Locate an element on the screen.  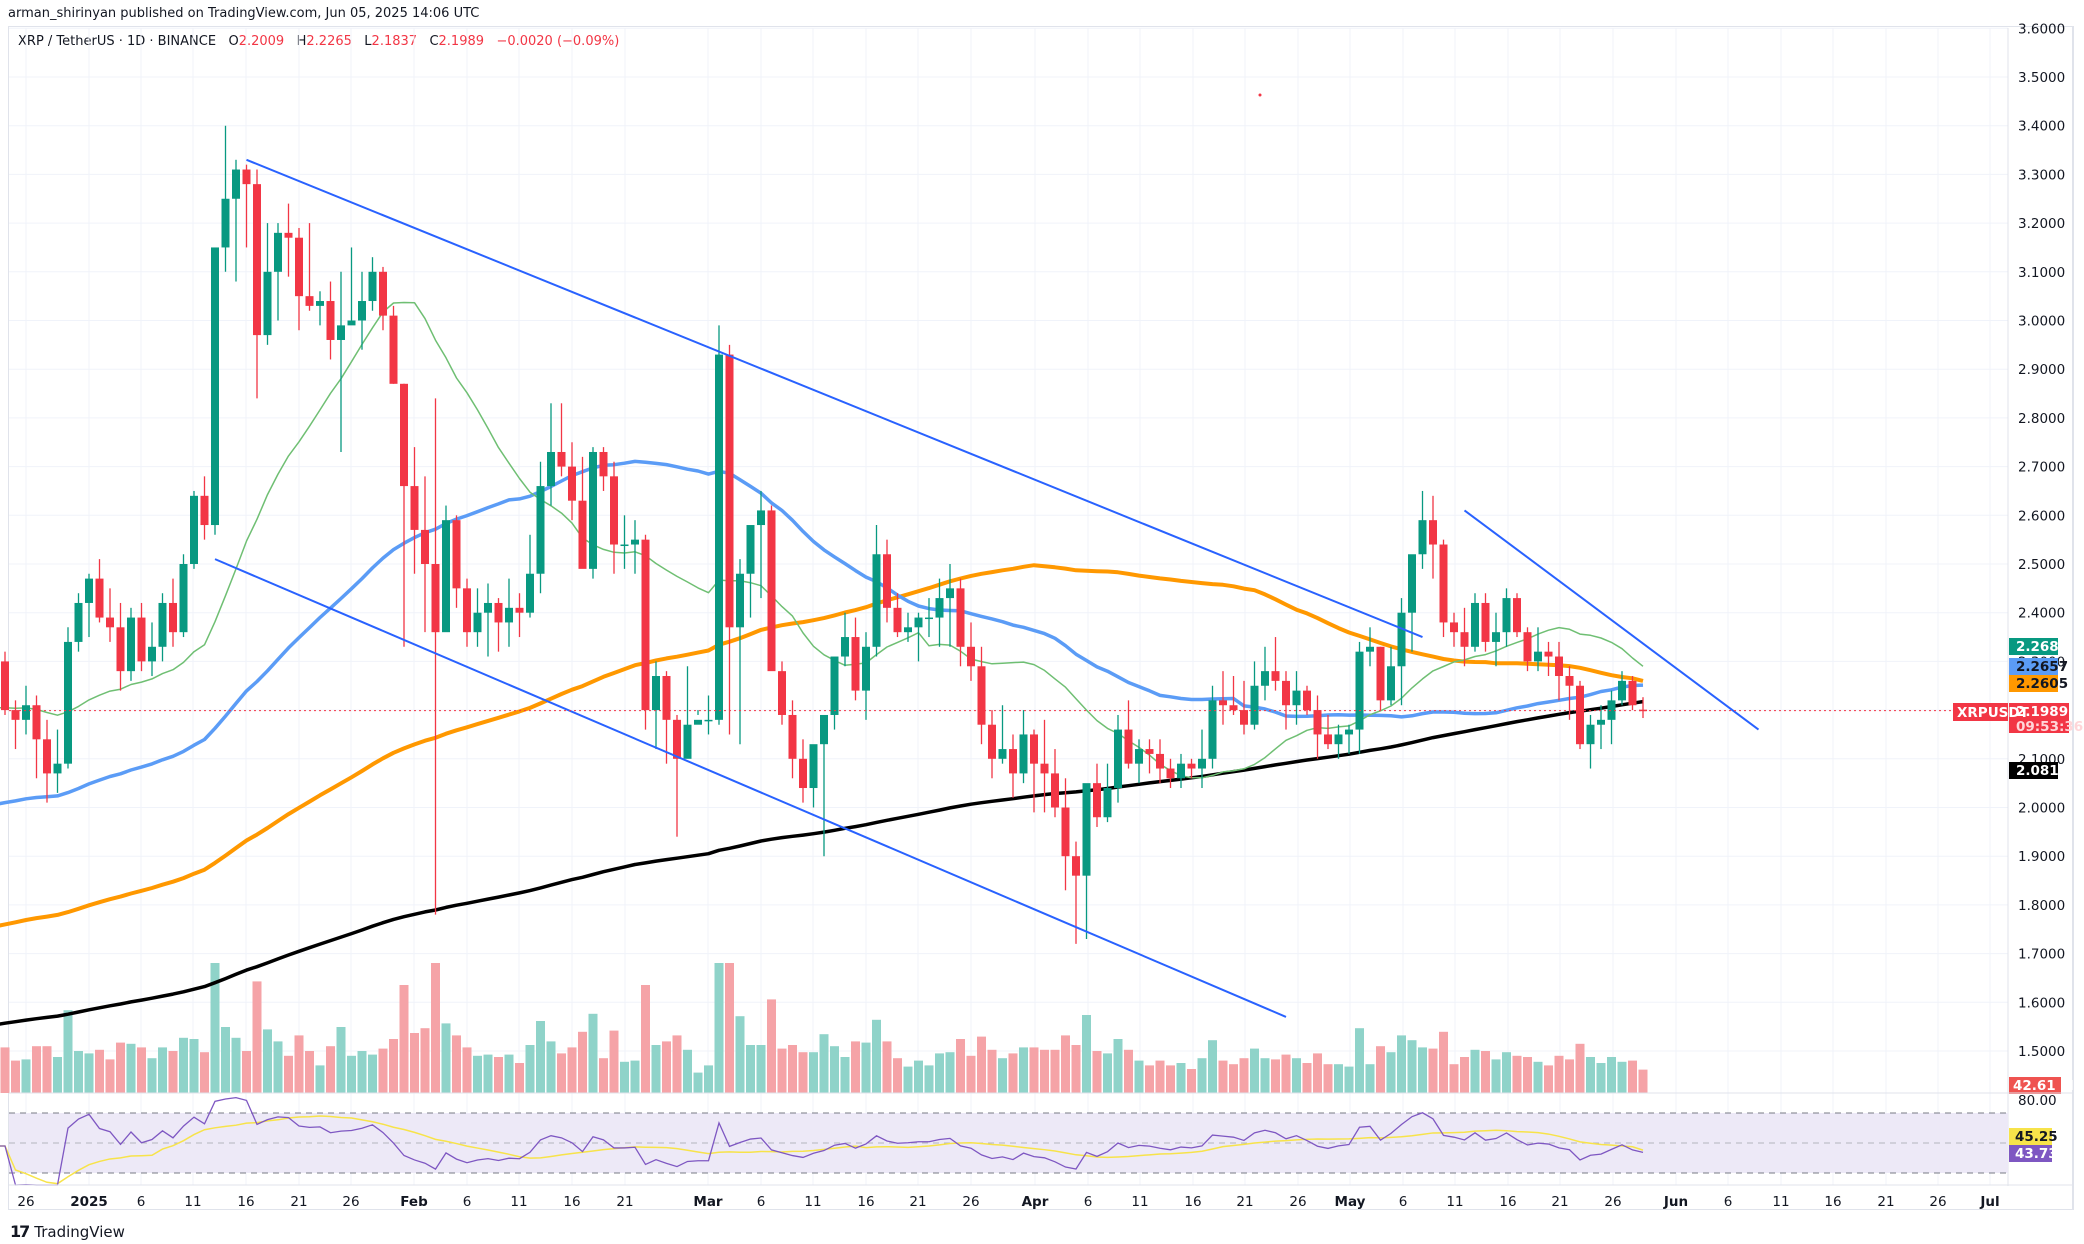
trendline-recent-resistance is located at coordinates (1611, 620).